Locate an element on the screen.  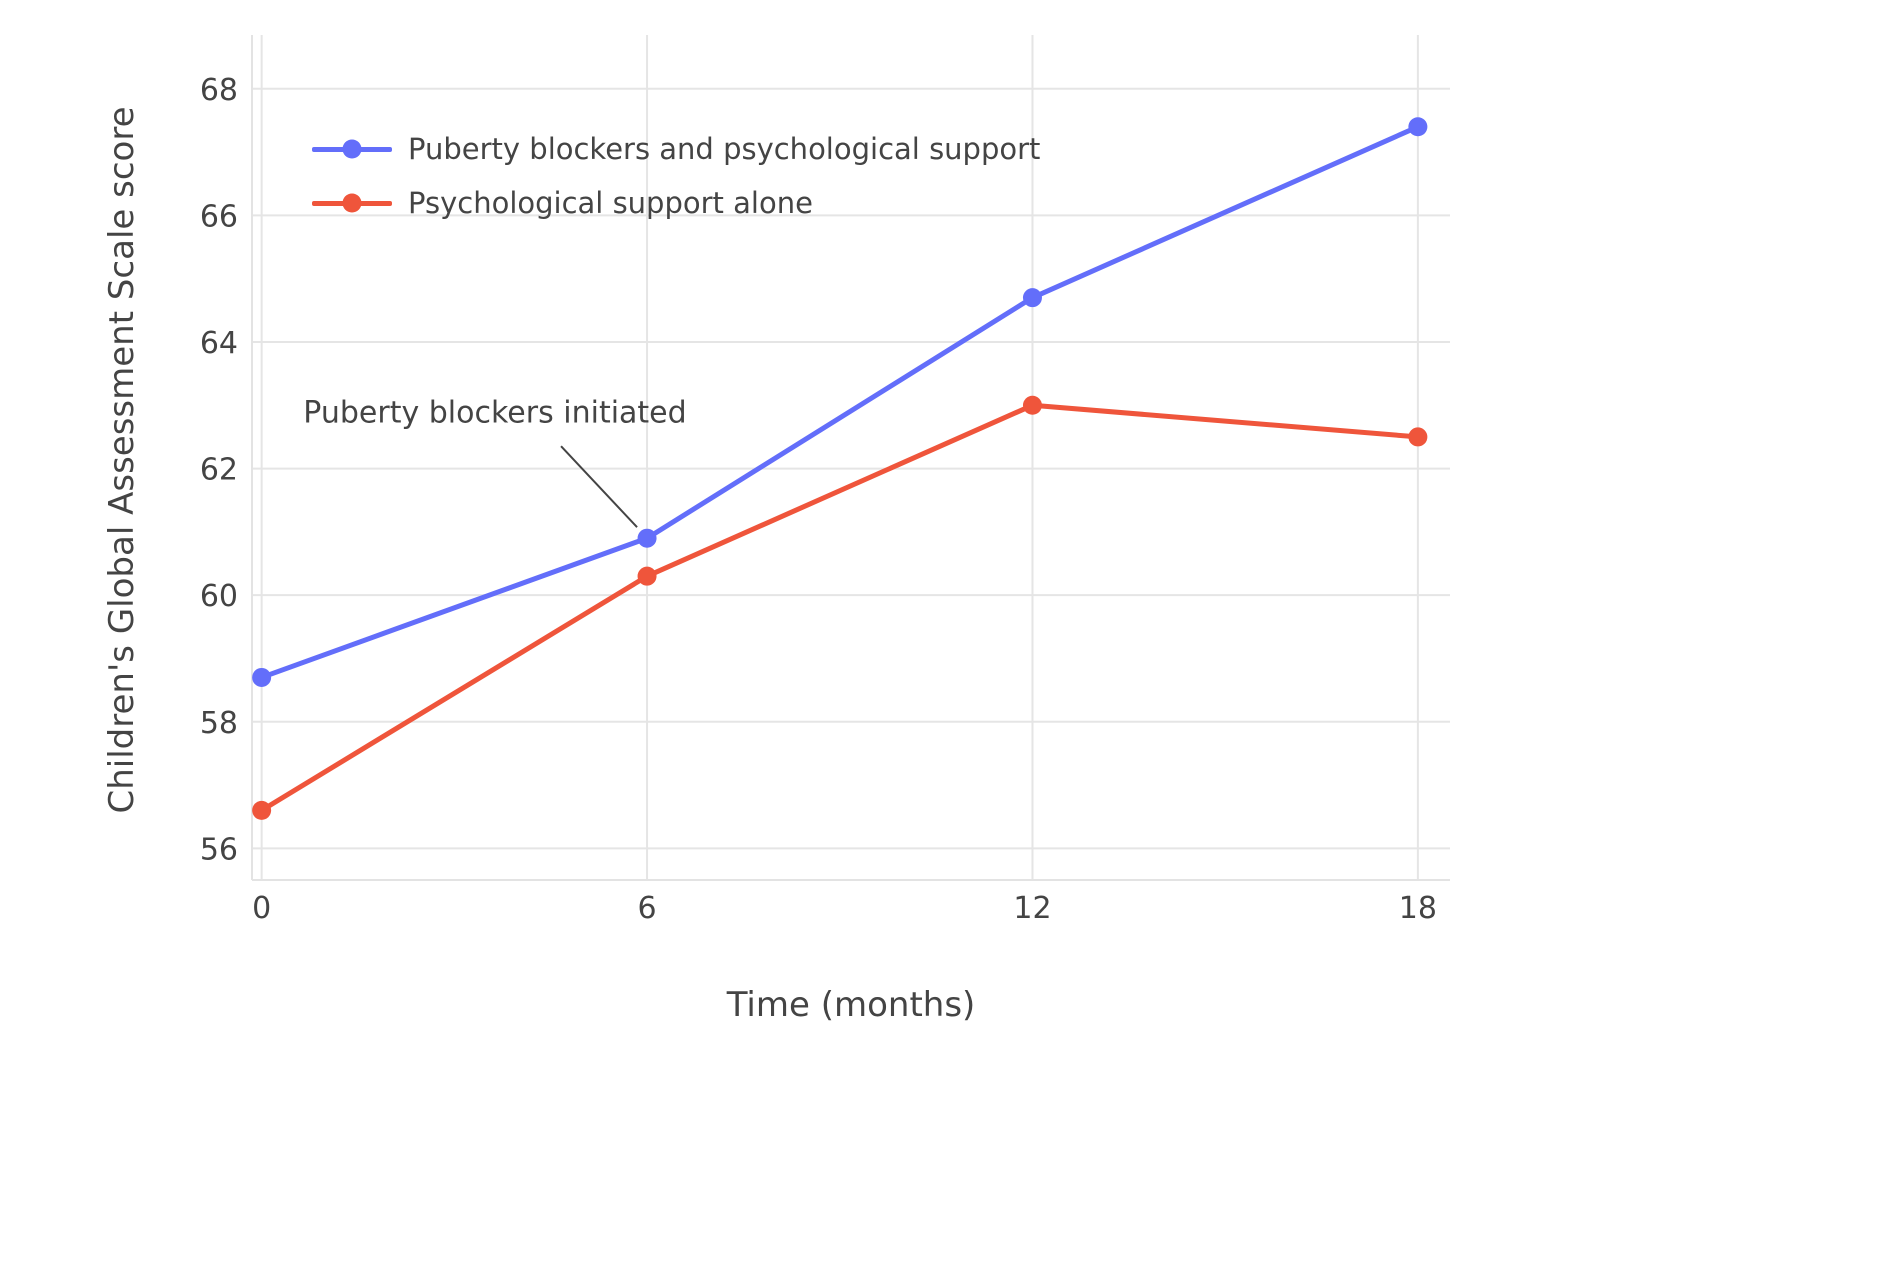
x-tick-label: 18 is located at coordinates (1418, 908).